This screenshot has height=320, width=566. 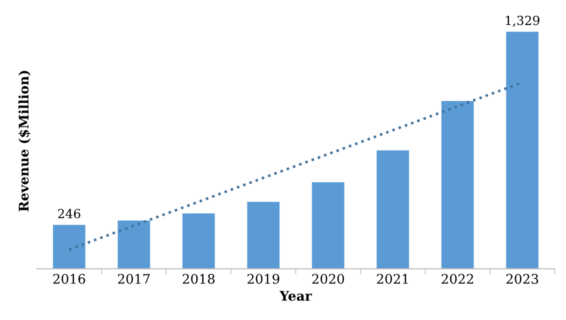 I want to click on x-tick-label: 2021, so click(x=392, y=279).